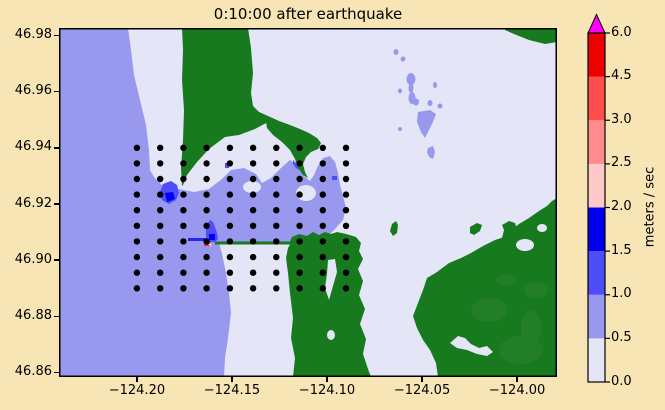  Describe the element at coordinates (241, 218) in the screenshot. I see `gauge-marker-grid` at that location.